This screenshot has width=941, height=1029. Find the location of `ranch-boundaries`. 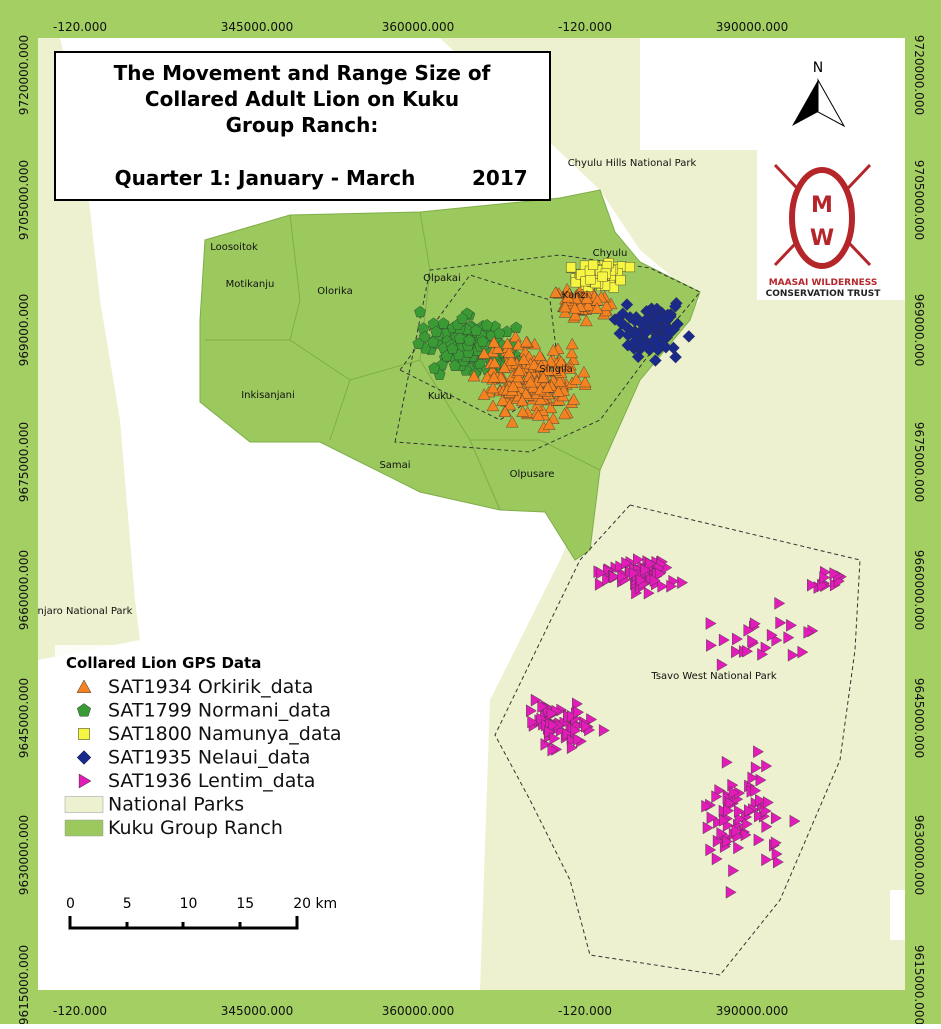

ranch-boundaries is located at coordinates (403, 361).